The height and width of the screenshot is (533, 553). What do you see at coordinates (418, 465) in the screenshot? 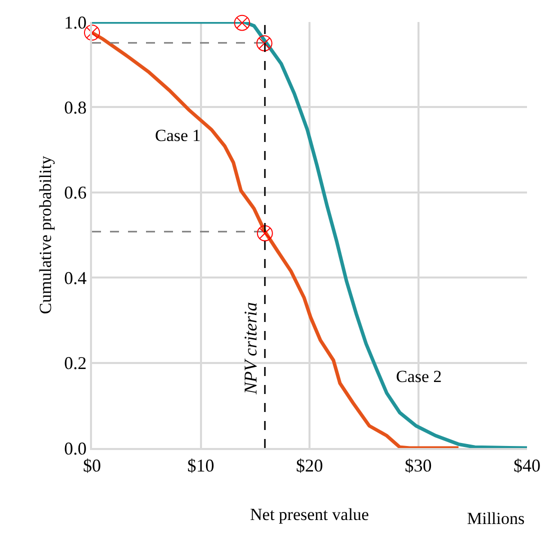
I see `x-tick-label: $30` at bounding box center [418, 465].